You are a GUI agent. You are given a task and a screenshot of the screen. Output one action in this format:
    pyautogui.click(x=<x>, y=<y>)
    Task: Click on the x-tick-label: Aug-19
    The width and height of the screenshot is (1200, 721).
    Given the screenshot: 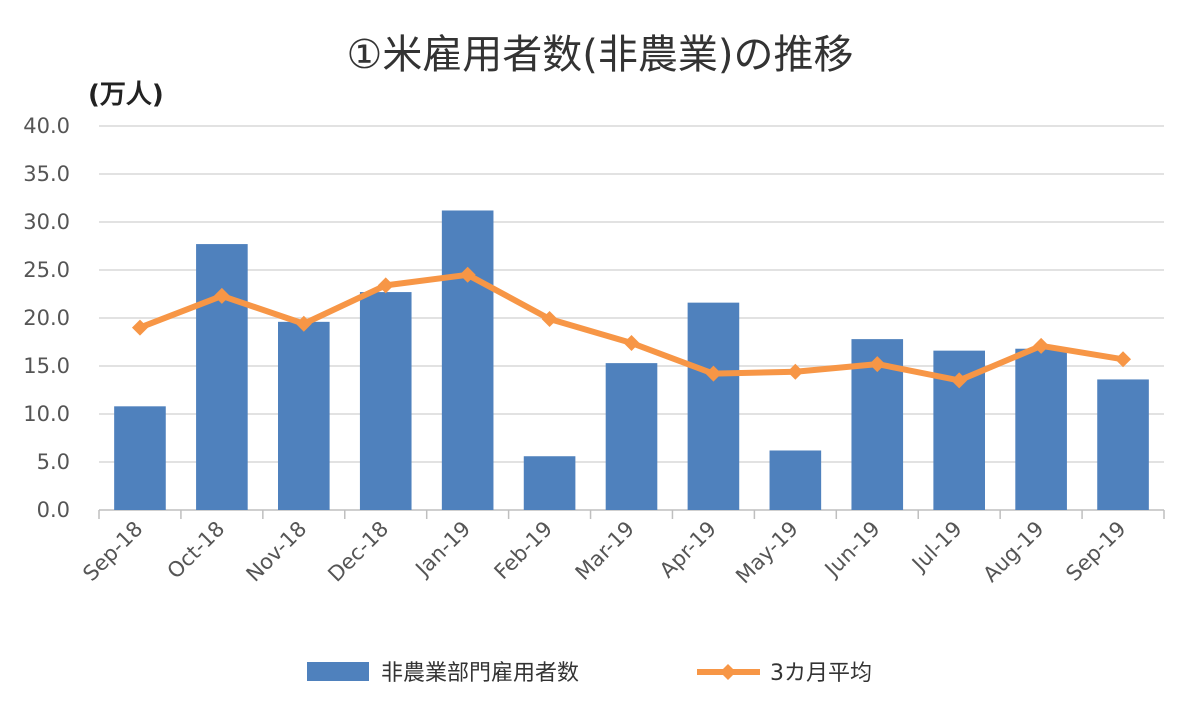 What is the action you would take?
    pyautogui.click(x=1013, y=552)
    